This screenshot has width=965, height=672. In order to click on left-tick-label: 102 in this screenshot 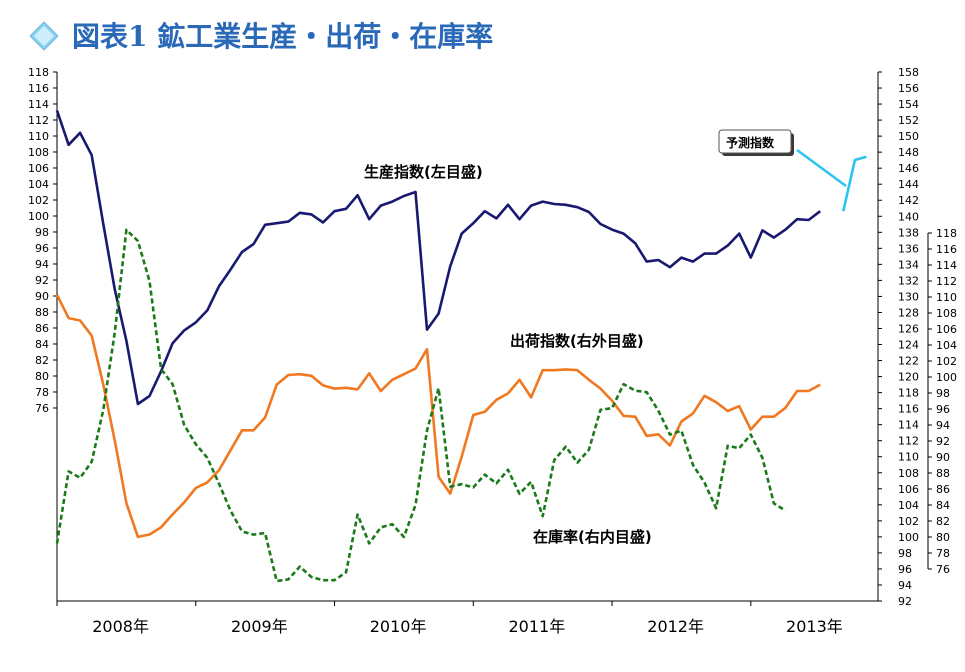, I will do `click(38, 200)`.